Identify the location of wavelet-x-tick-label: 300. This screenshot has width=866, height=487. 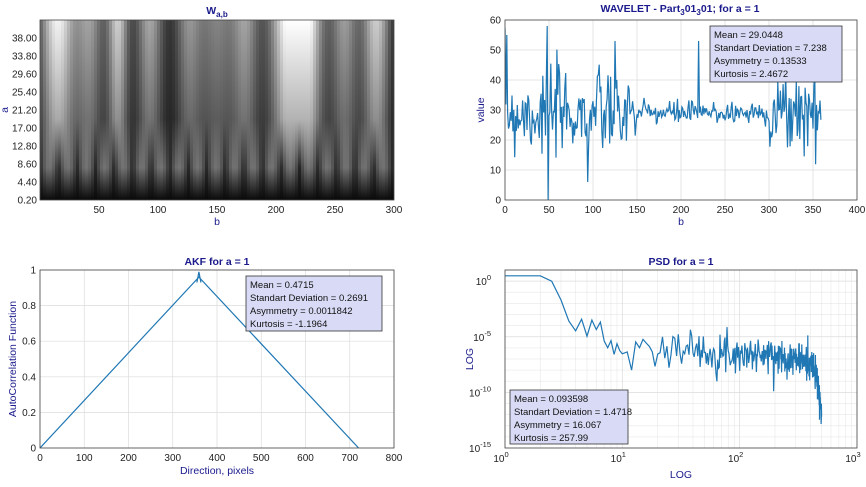
(769, 210).